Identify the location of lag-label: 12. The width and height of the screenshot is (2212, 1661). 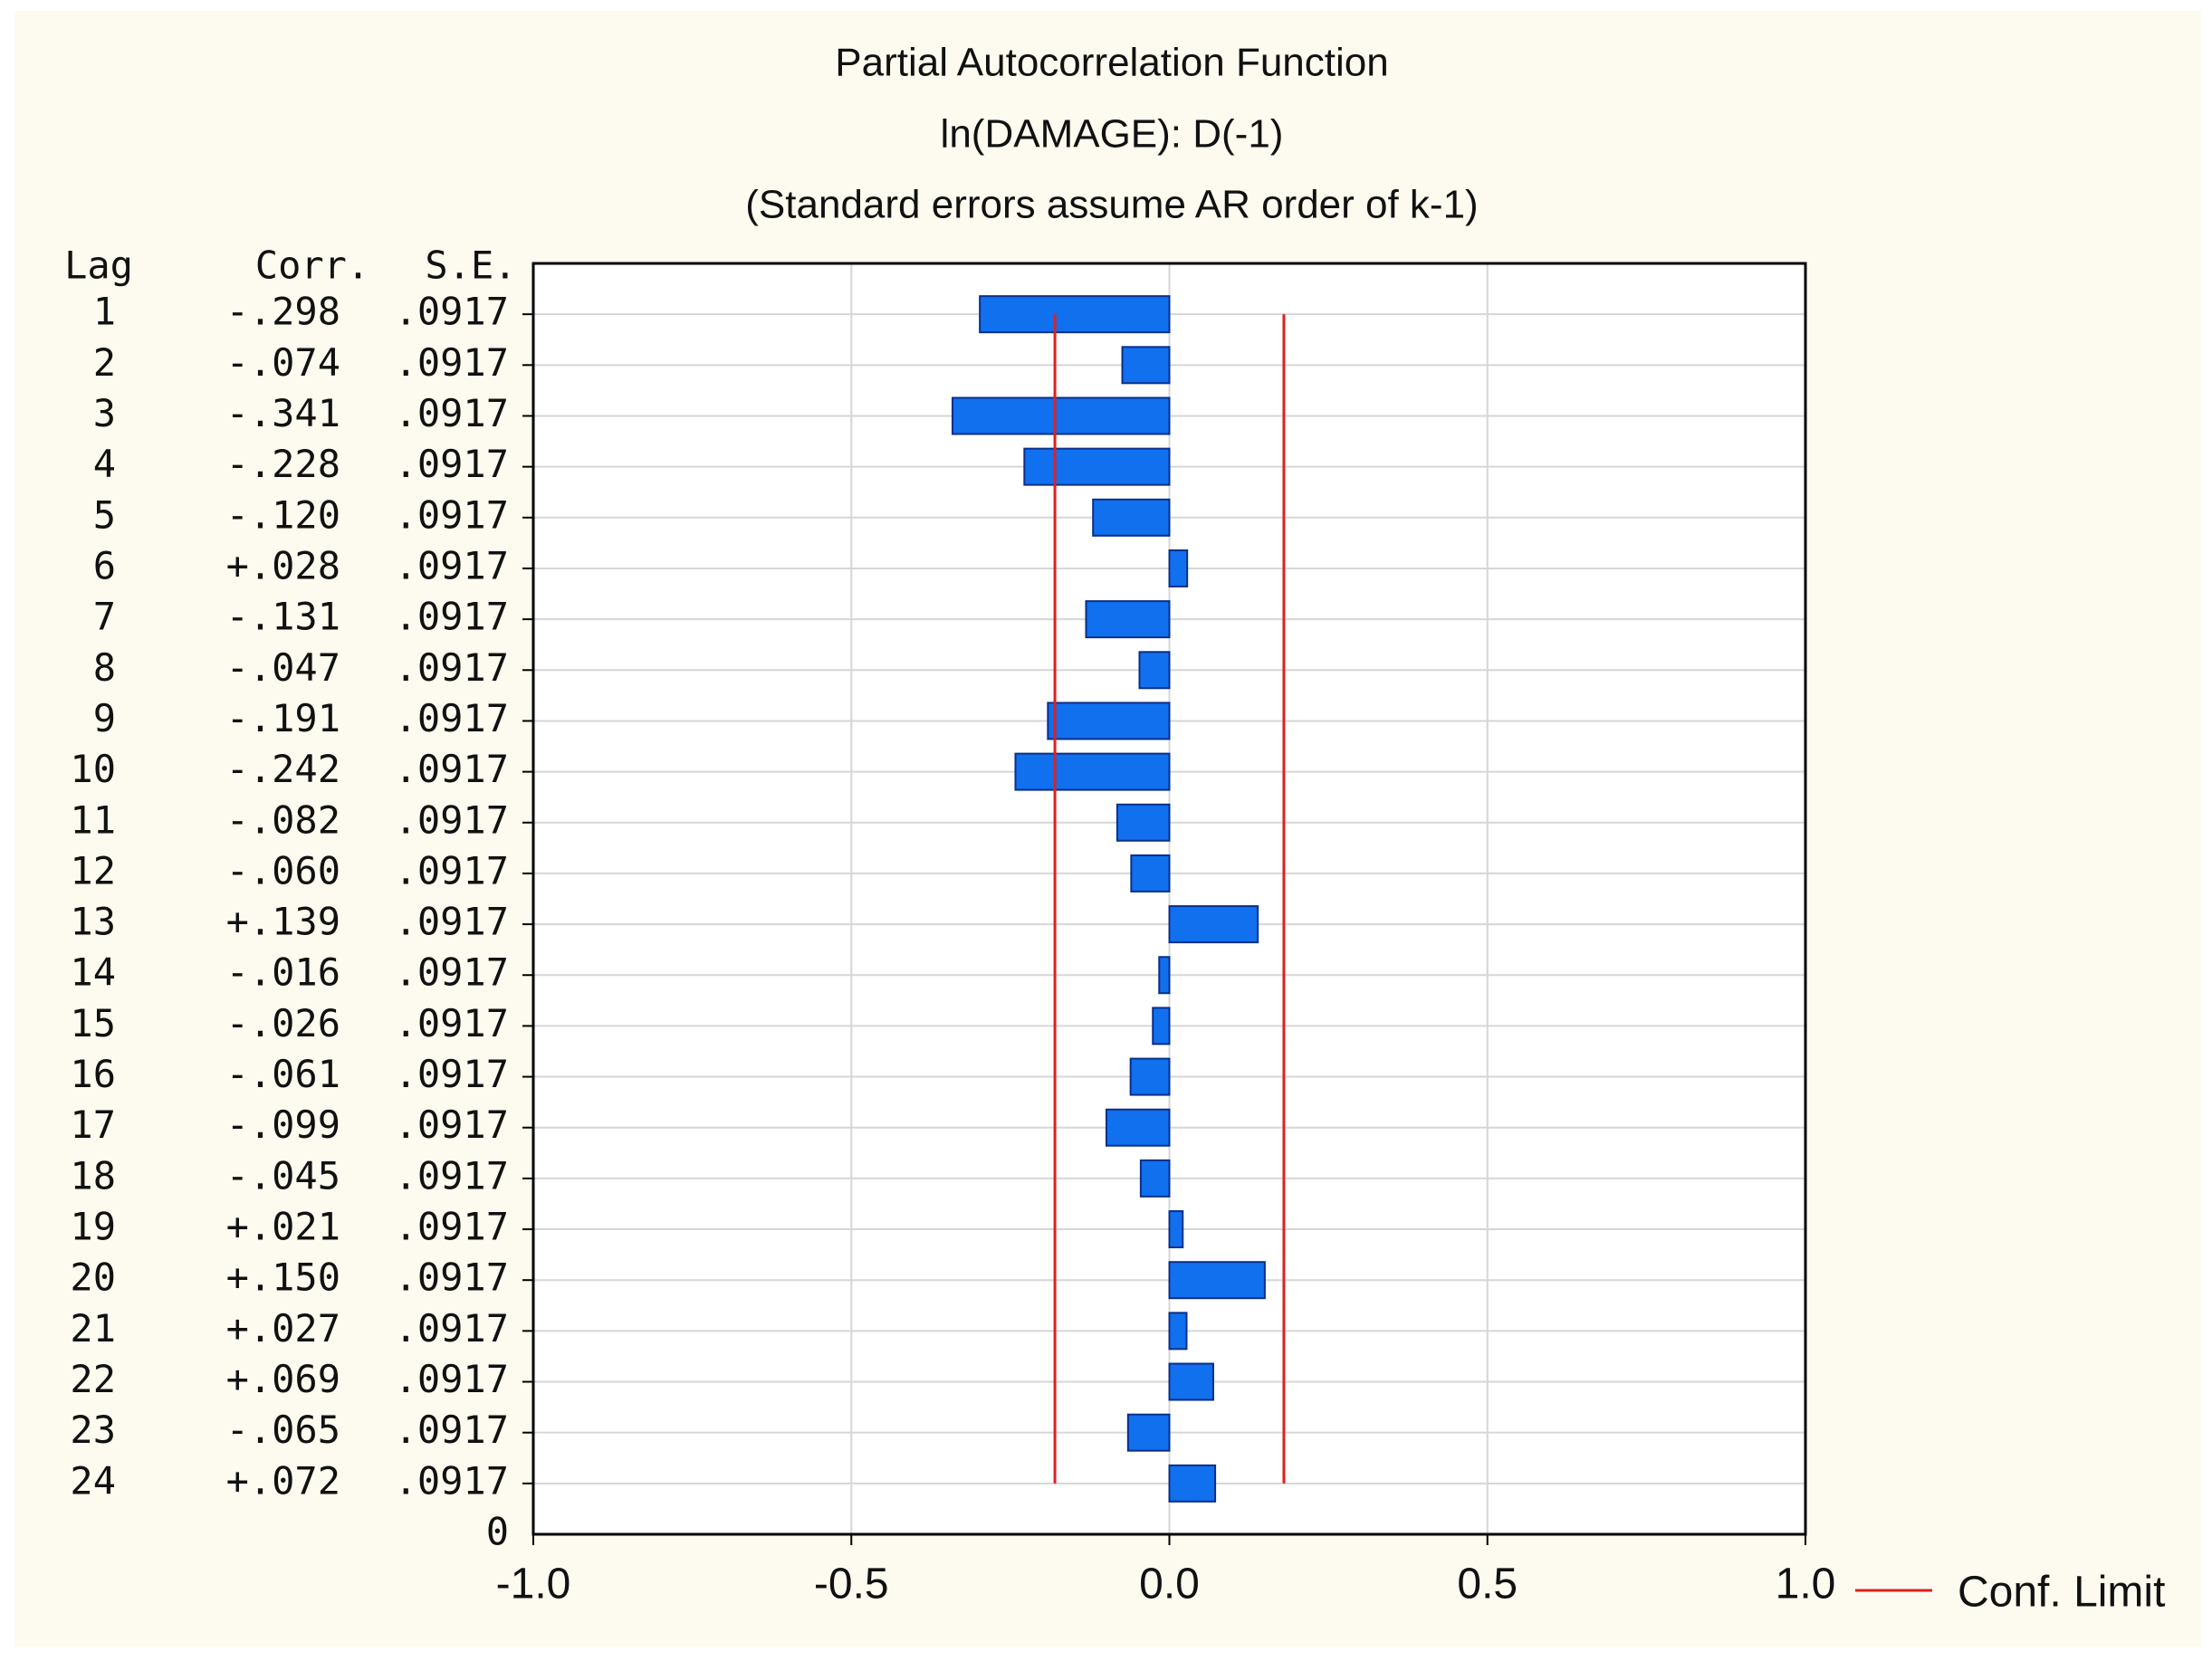
(93, 870).